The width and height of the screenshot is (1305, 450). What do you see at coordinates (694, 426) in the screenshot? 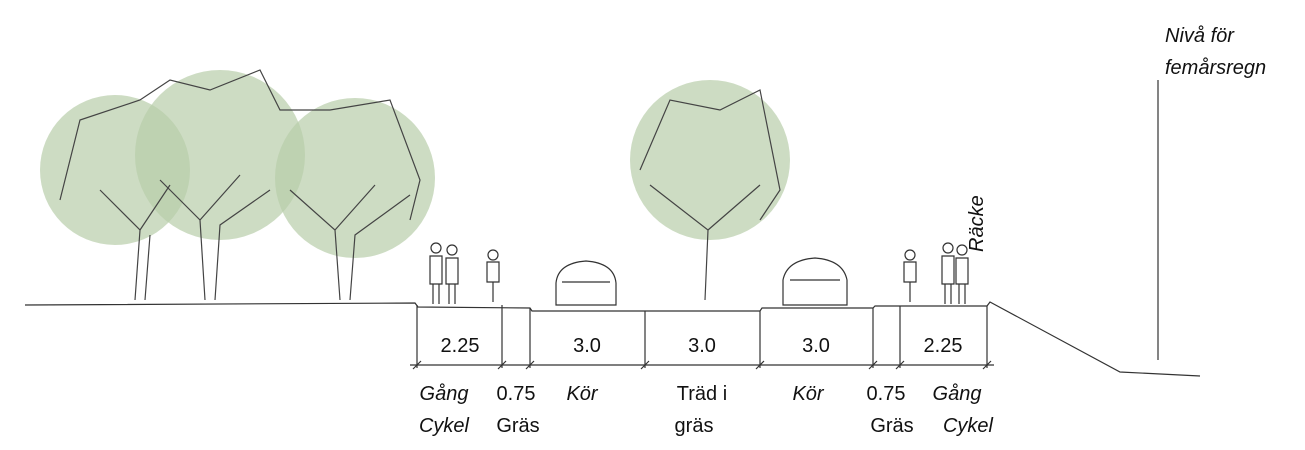
I see `zone-label: gräs` at bounding box center [694, 426].